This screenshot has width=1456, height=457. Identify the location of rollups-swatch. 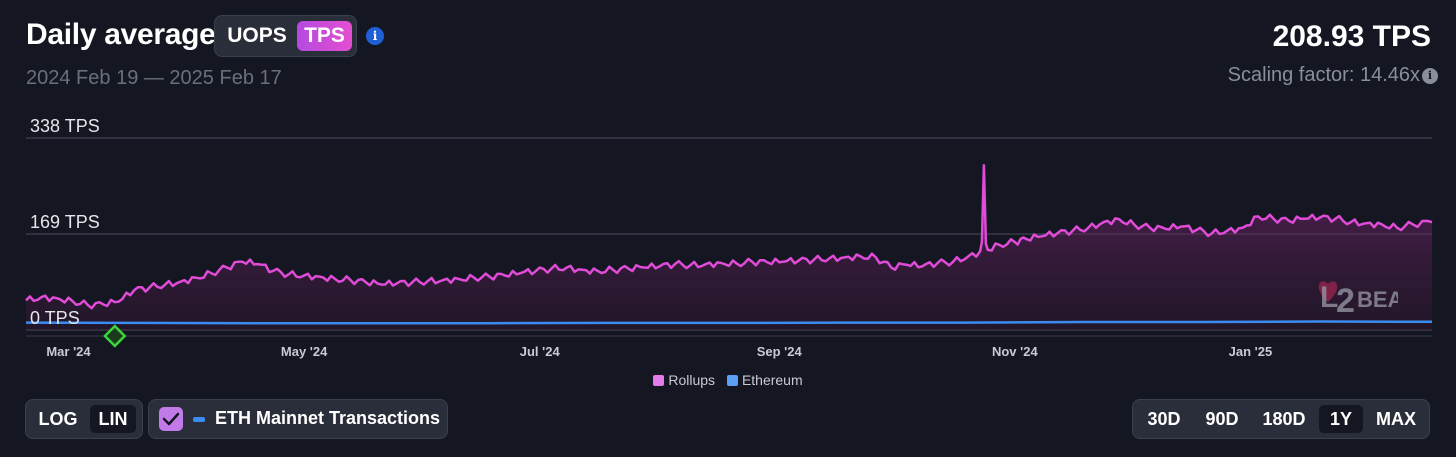
(659, 380).